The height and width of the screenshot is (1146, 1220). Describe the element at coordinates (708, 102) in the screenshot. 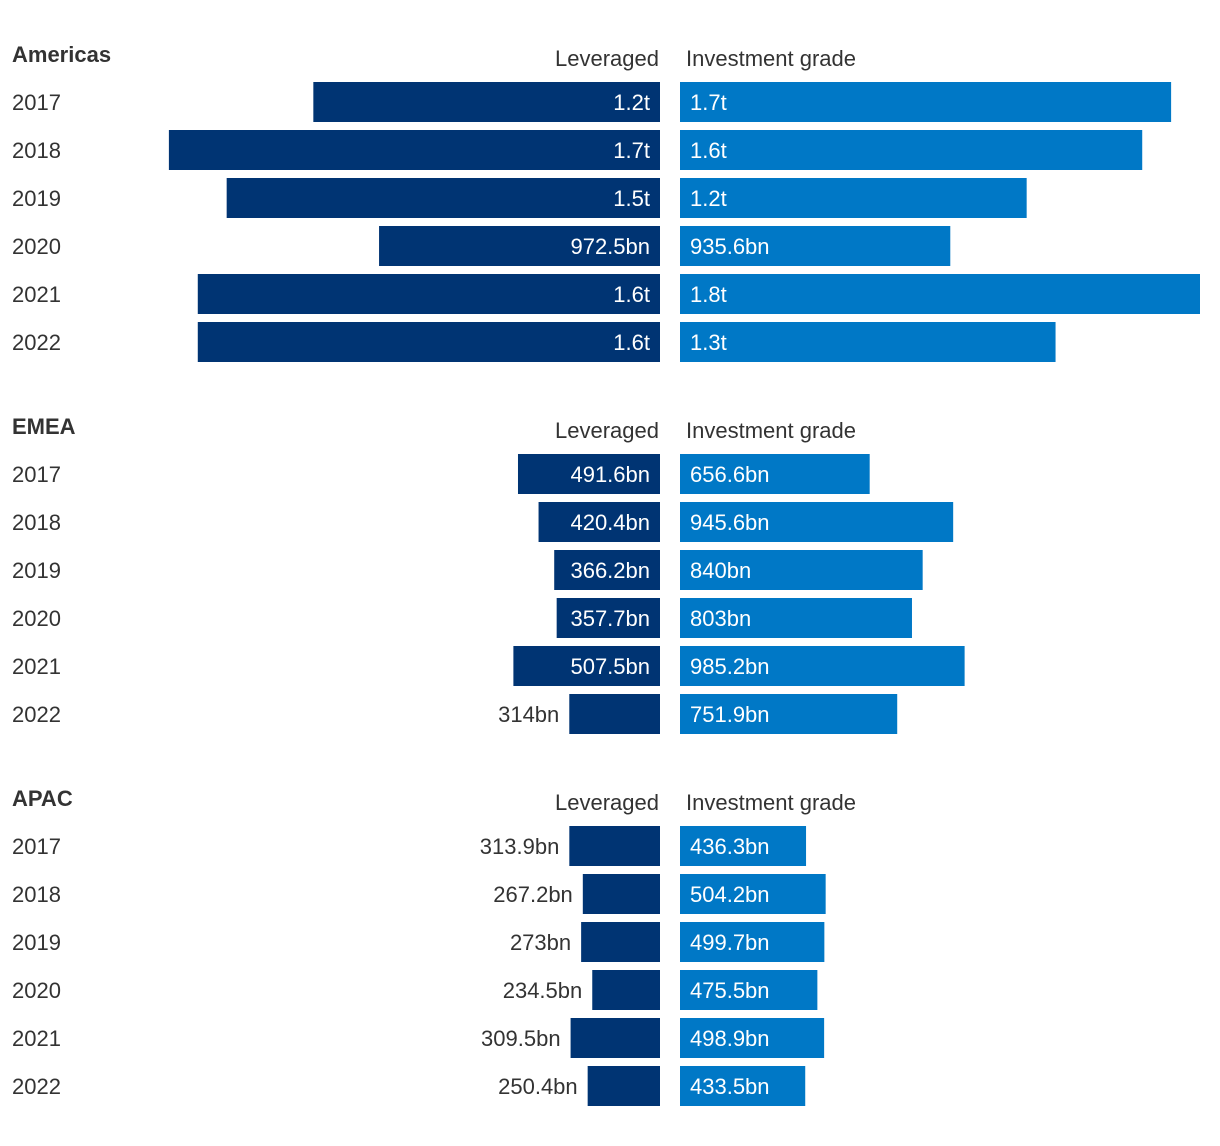

I see `investment-grade-value-label-americas-2017: 1.7t` at that location.